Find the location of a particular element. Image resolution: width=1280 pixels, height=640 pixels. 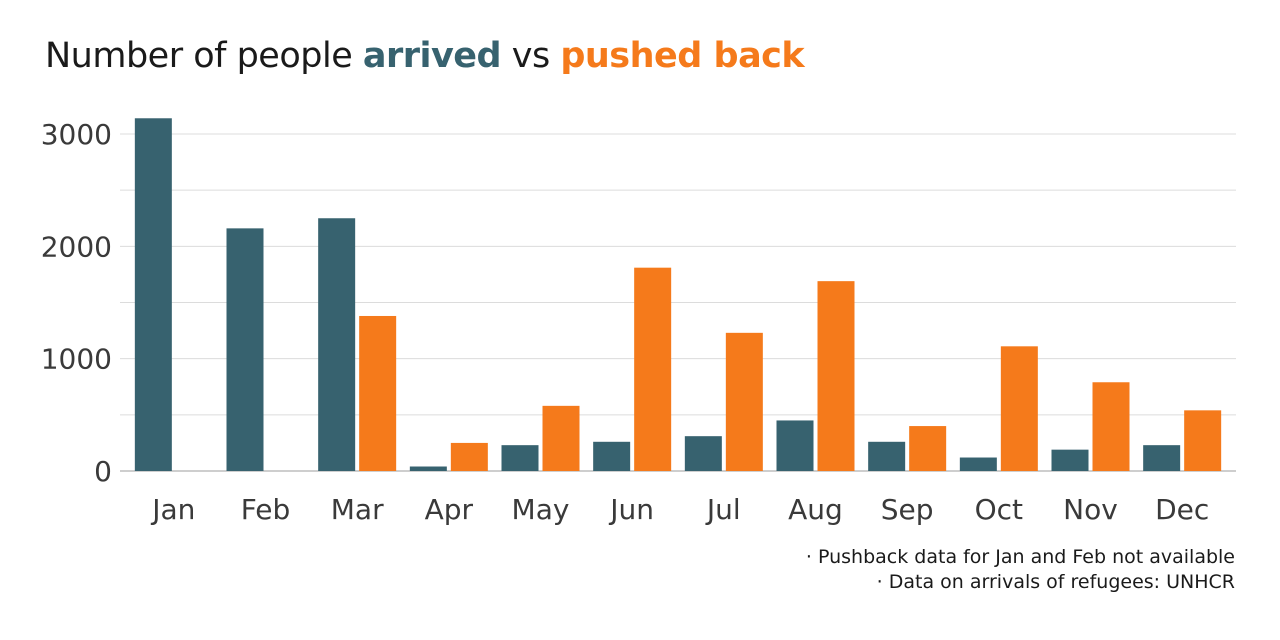

title-middle: vs is located at coordinates (531, 56).